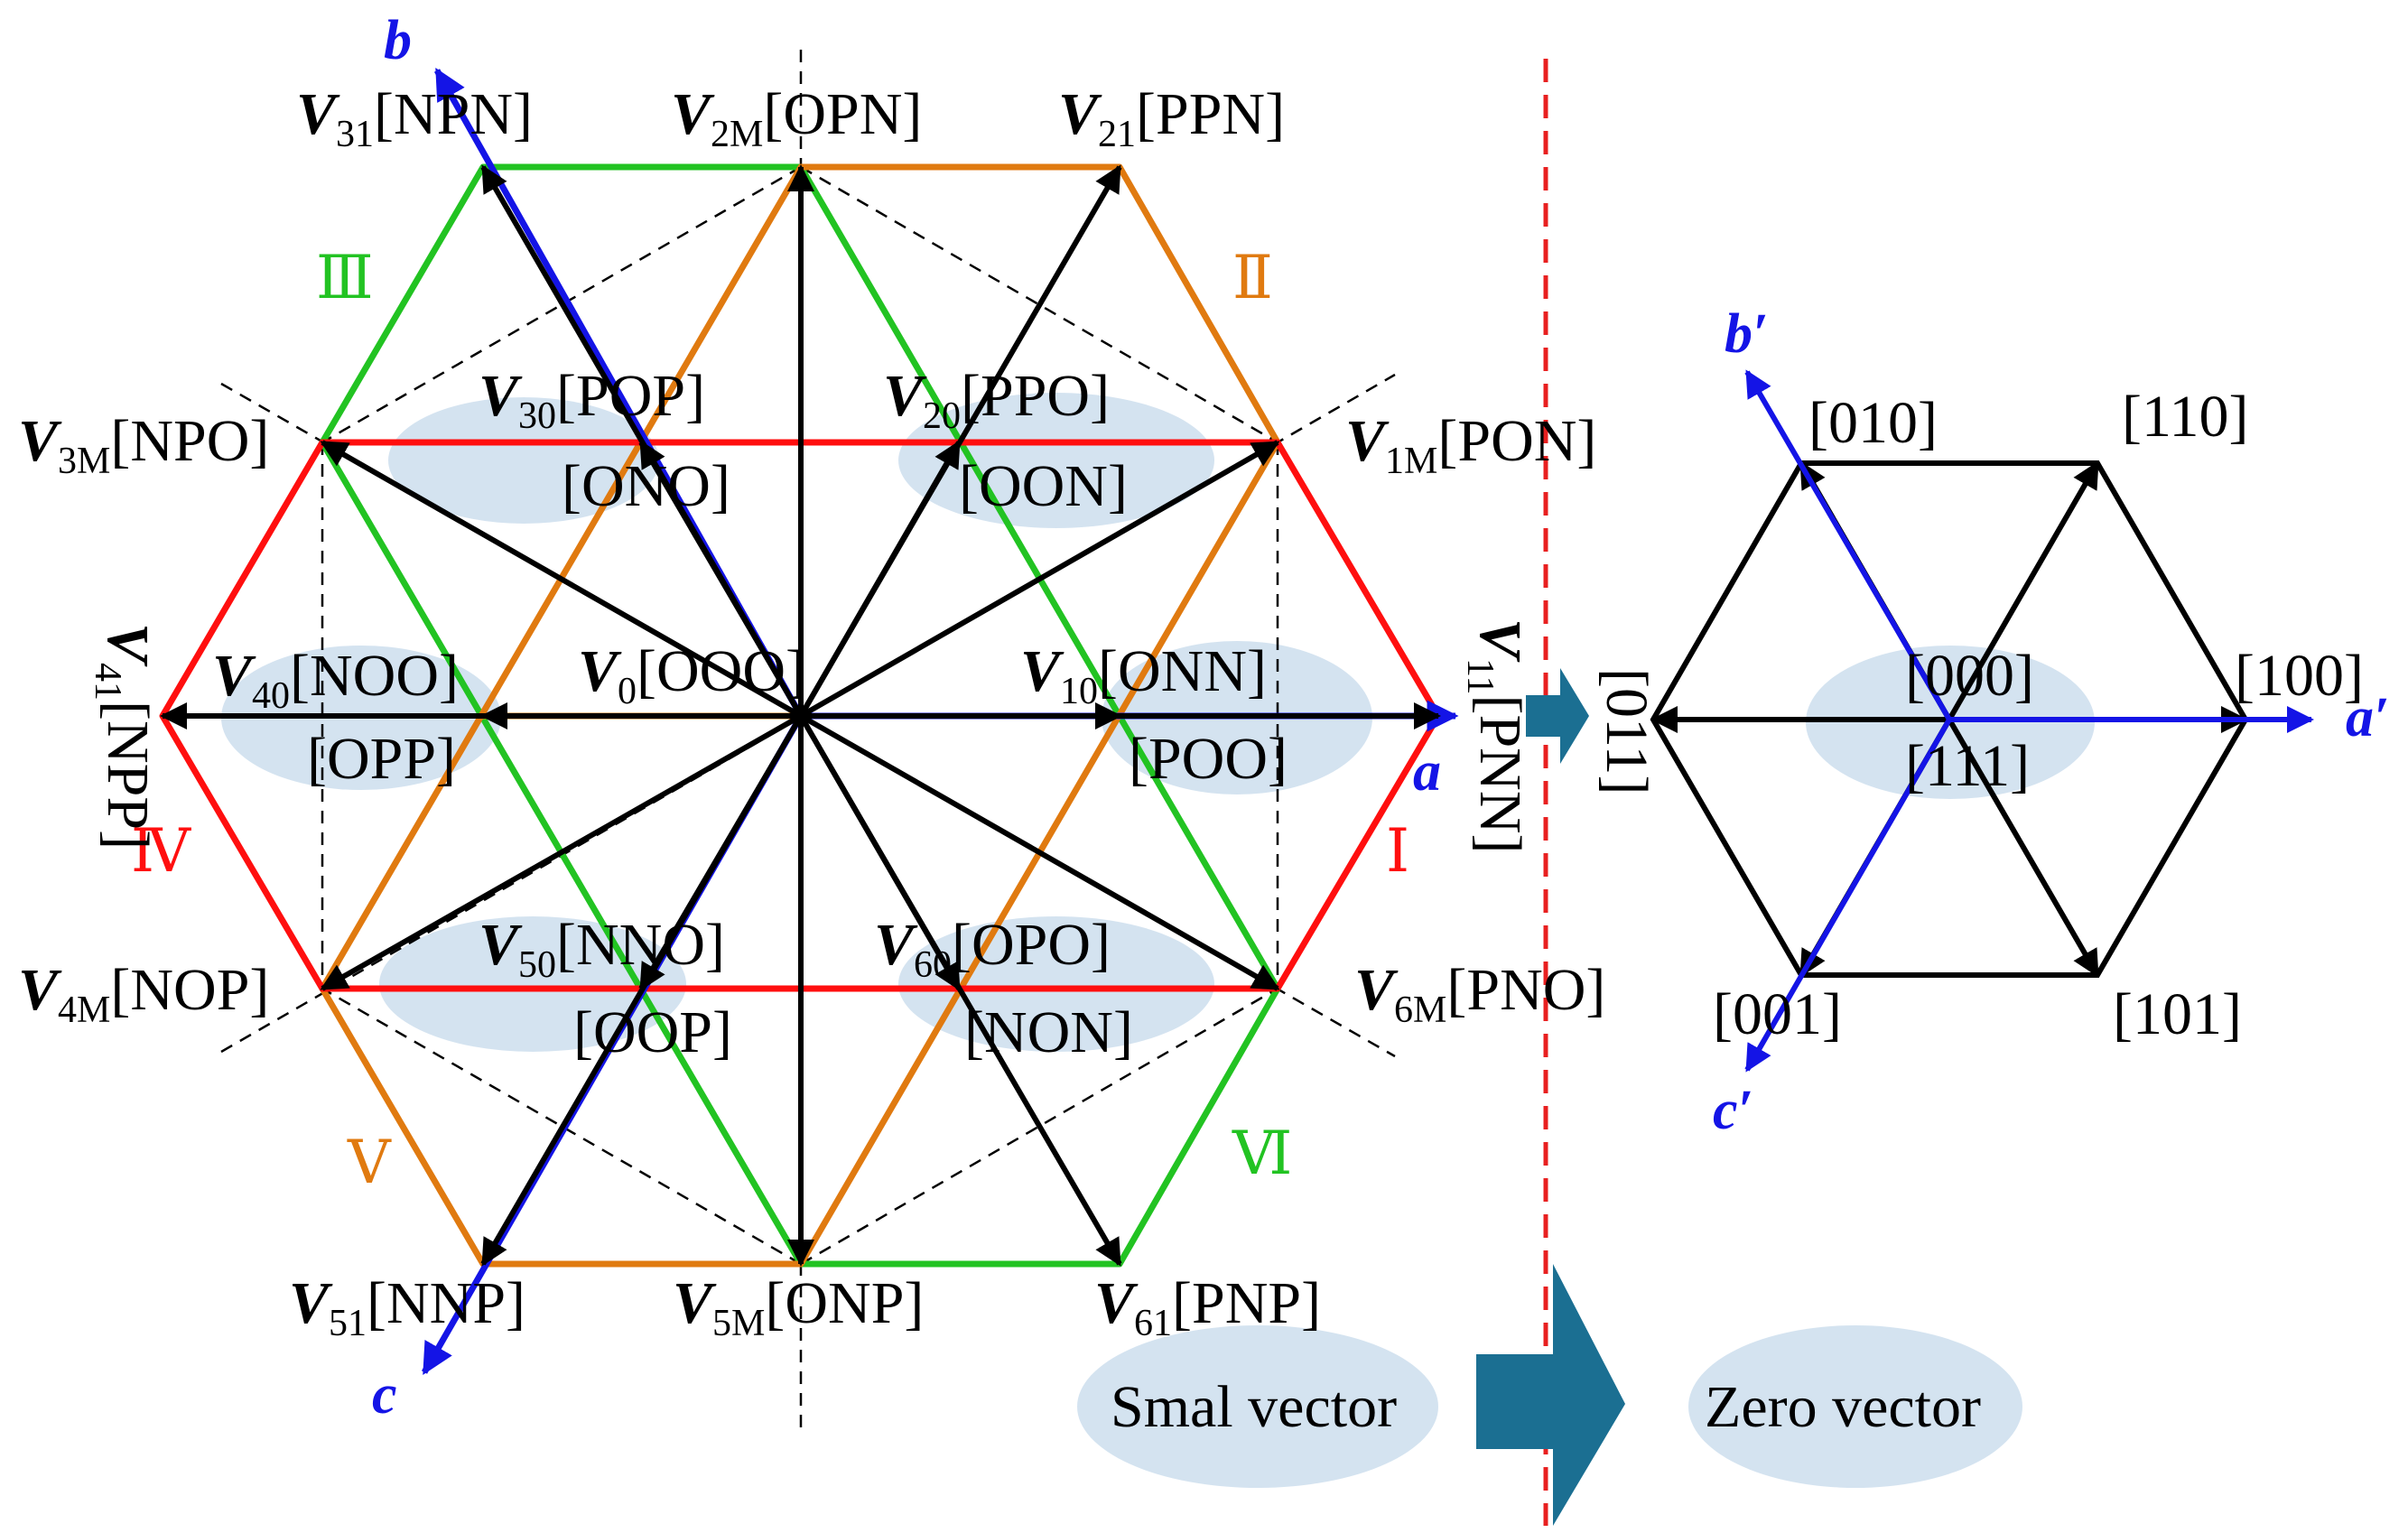 The image size is (2408, 1533). I want to click on prime-axes, so click(2029, 721).